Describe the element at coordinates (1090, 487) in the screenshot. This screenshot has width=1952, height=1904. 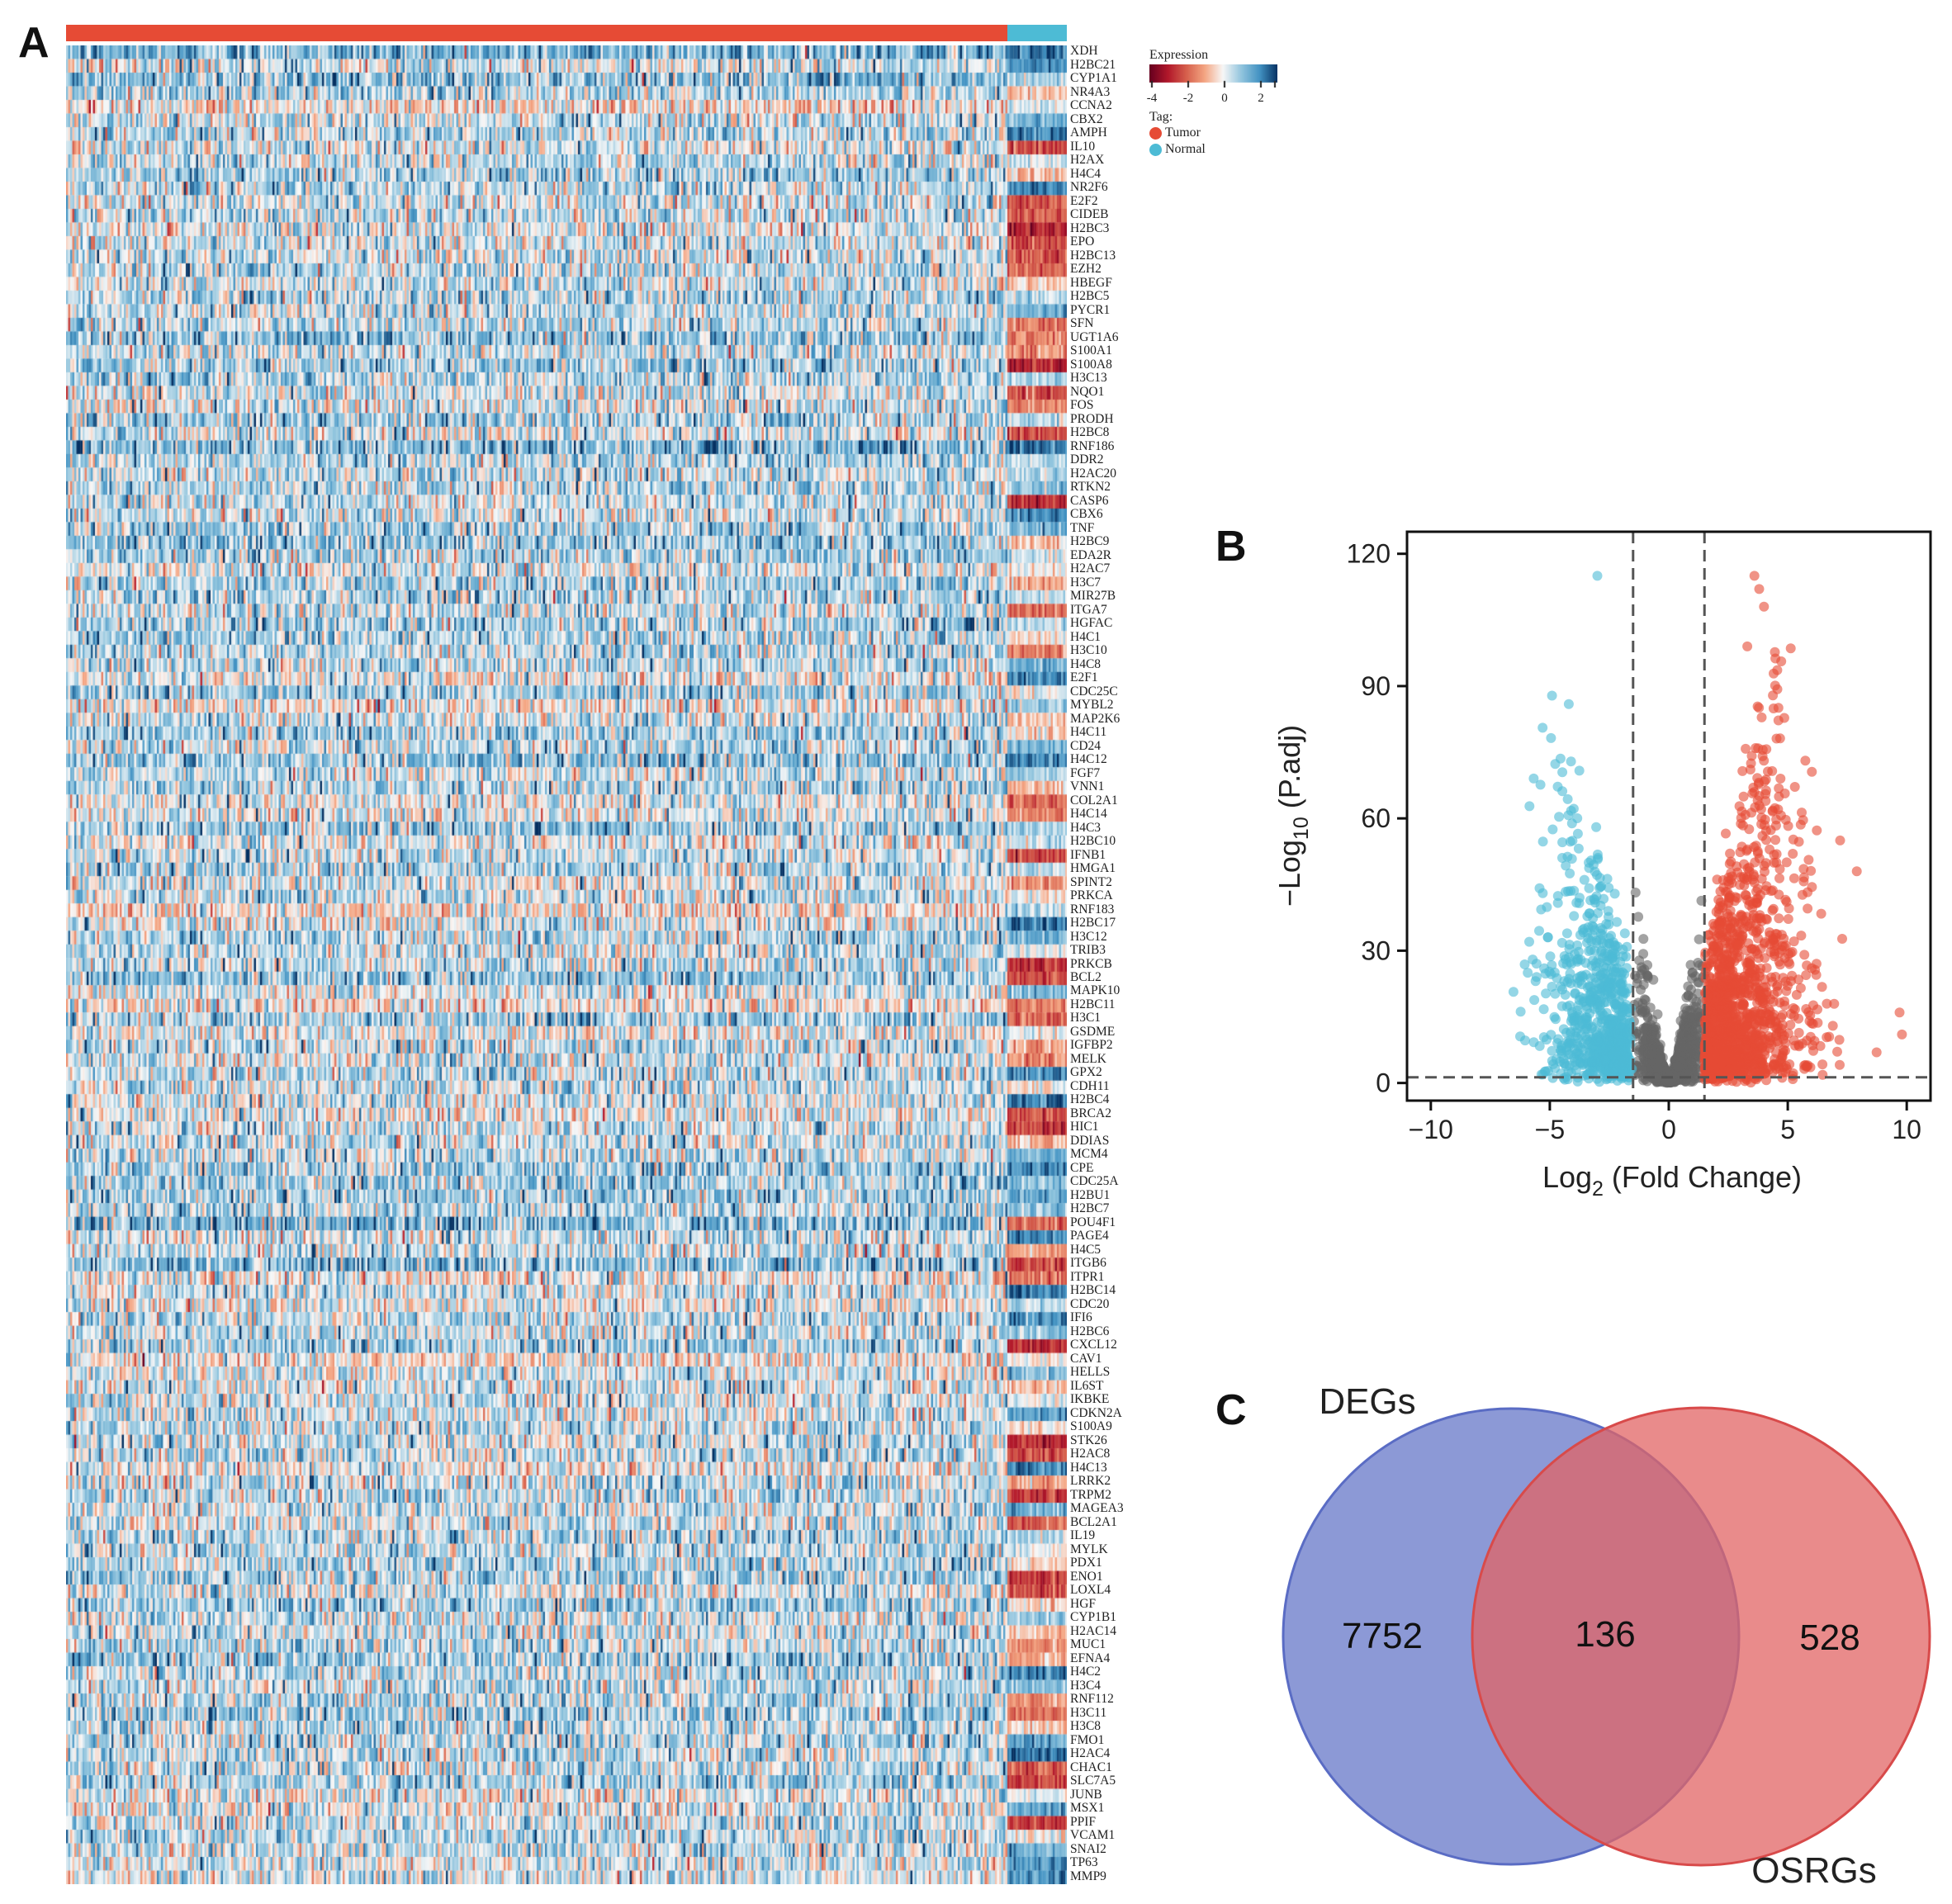
I see `gene-label: RTKN2` at that location.